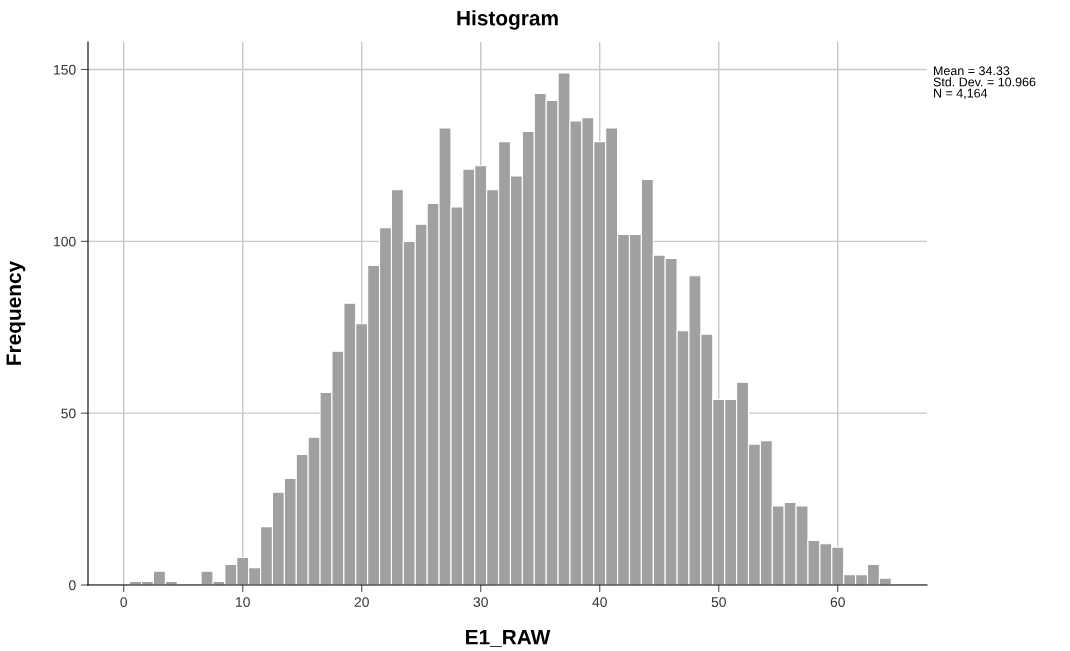 The width and height of the screenshot is (1070, 651). Describe the element at coordinates (508, 638) in the screenshot. I see `x-axis-title: E1_RAW` at that location.